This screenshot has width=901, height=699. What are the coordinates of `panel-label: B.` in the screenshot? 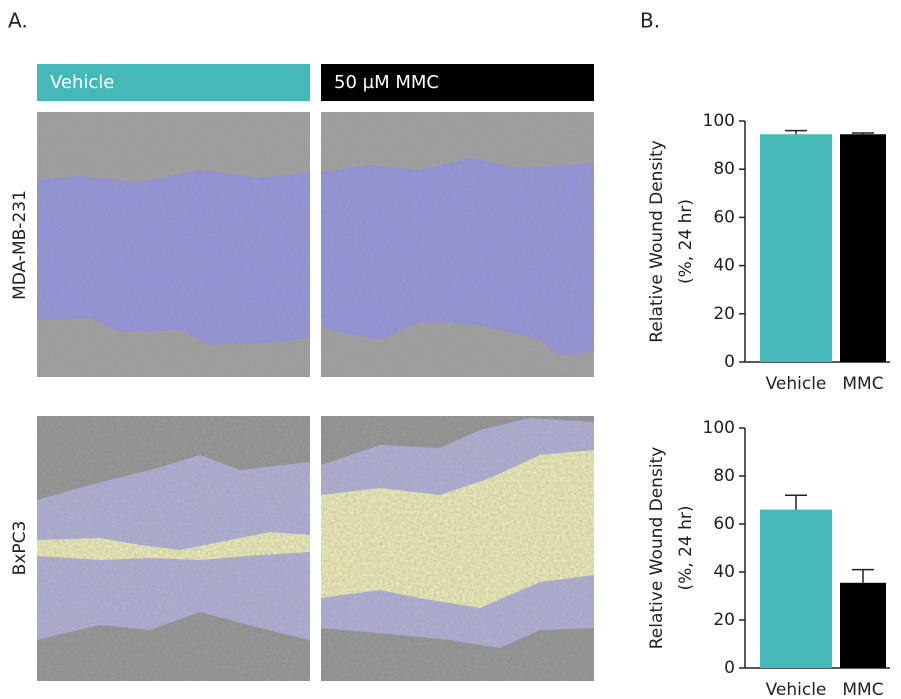 It's located at (650, 21).